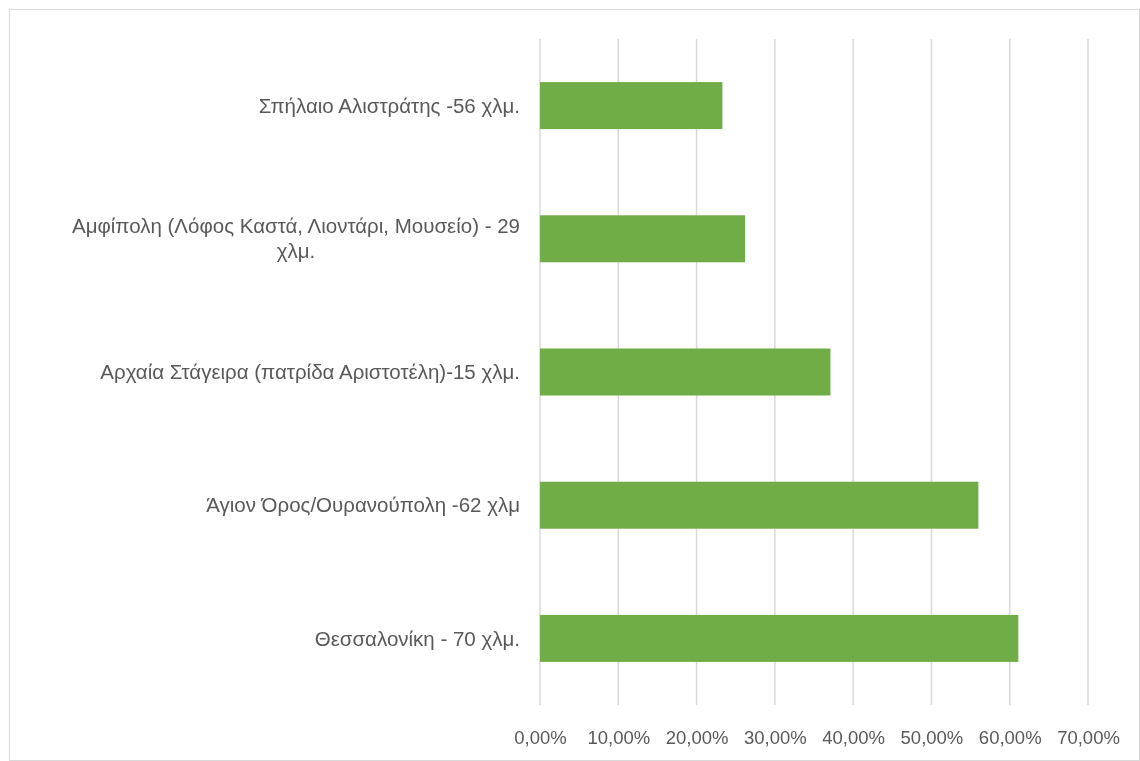  I want to click on x-tick-label: 50,00%, so click(932, 738).